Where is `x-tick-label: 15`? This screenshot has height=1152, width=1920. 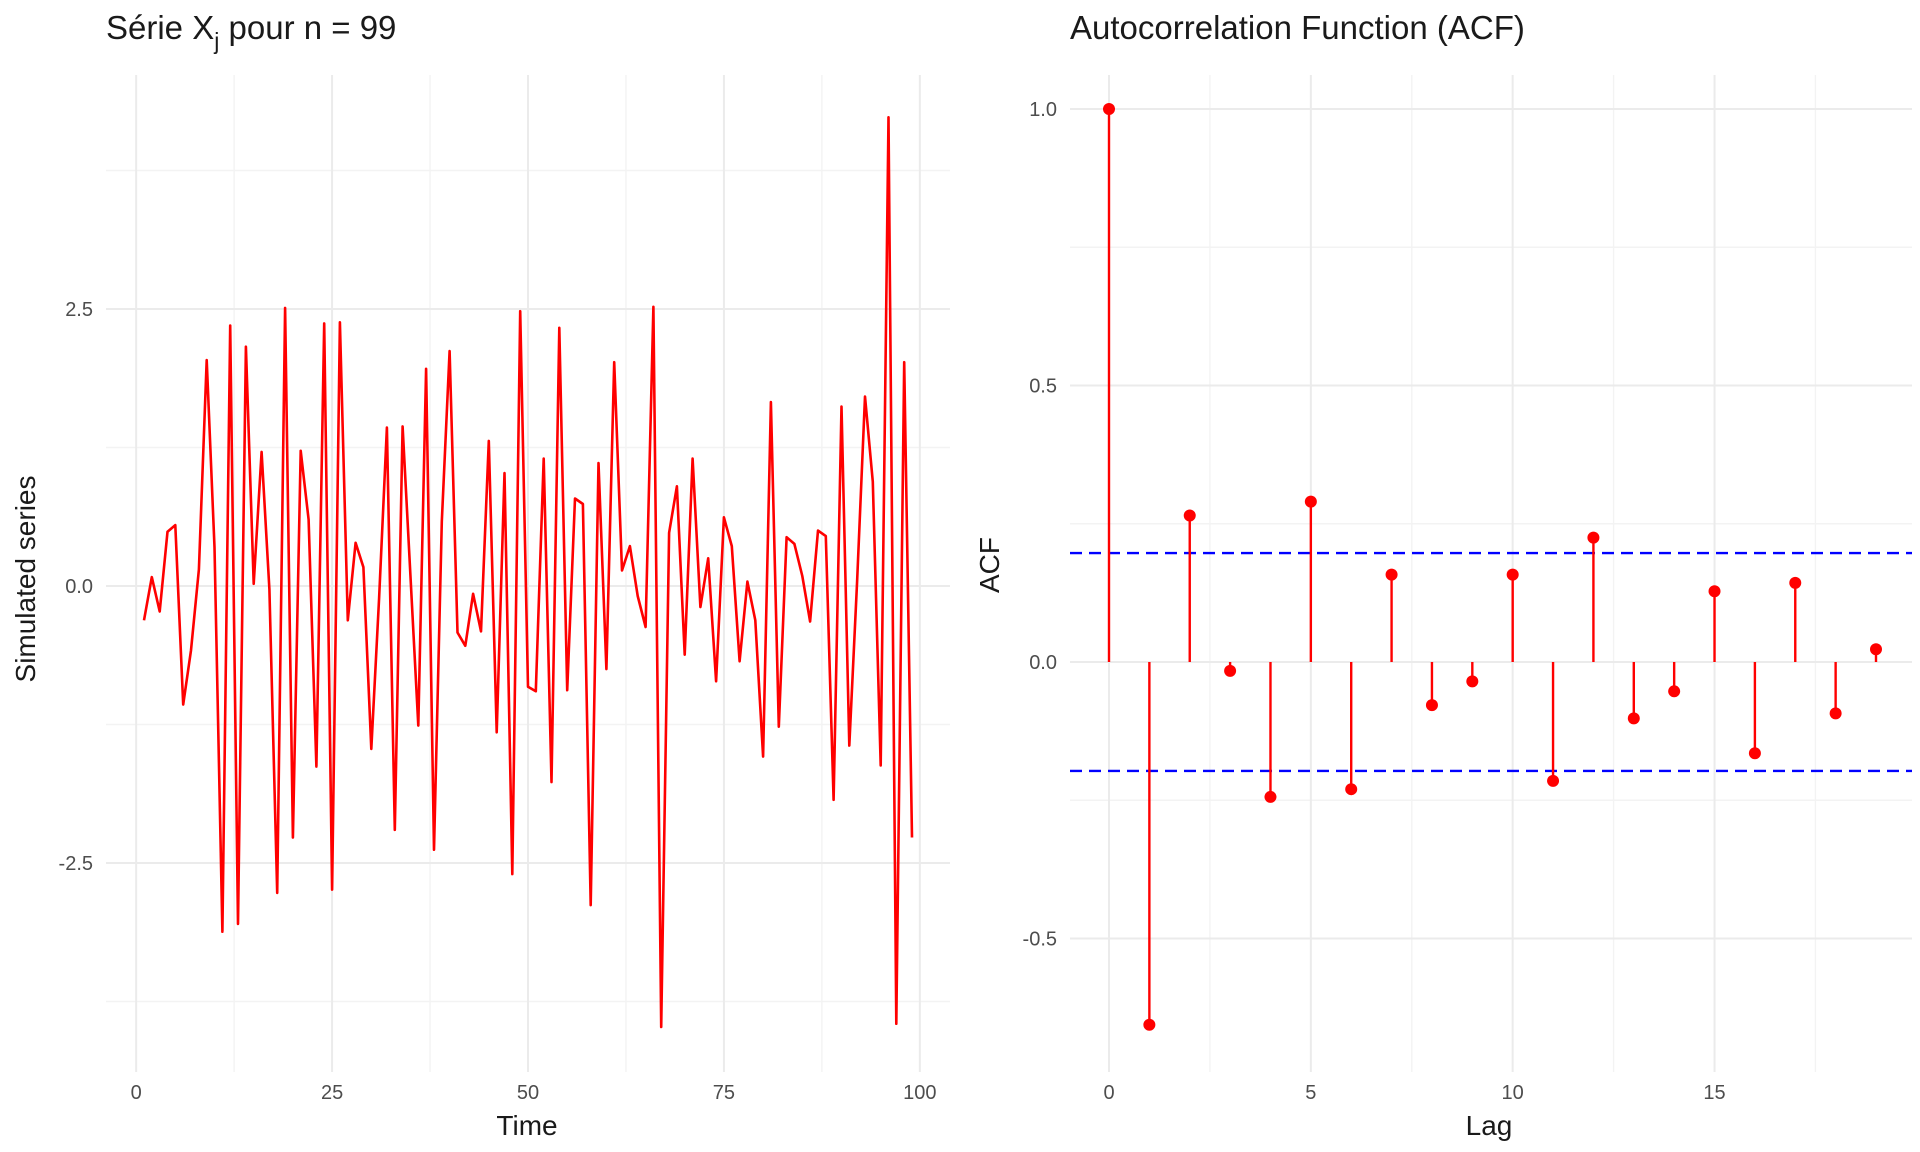
x-tick-label: 15 is located at coordinates (1714, 1093).